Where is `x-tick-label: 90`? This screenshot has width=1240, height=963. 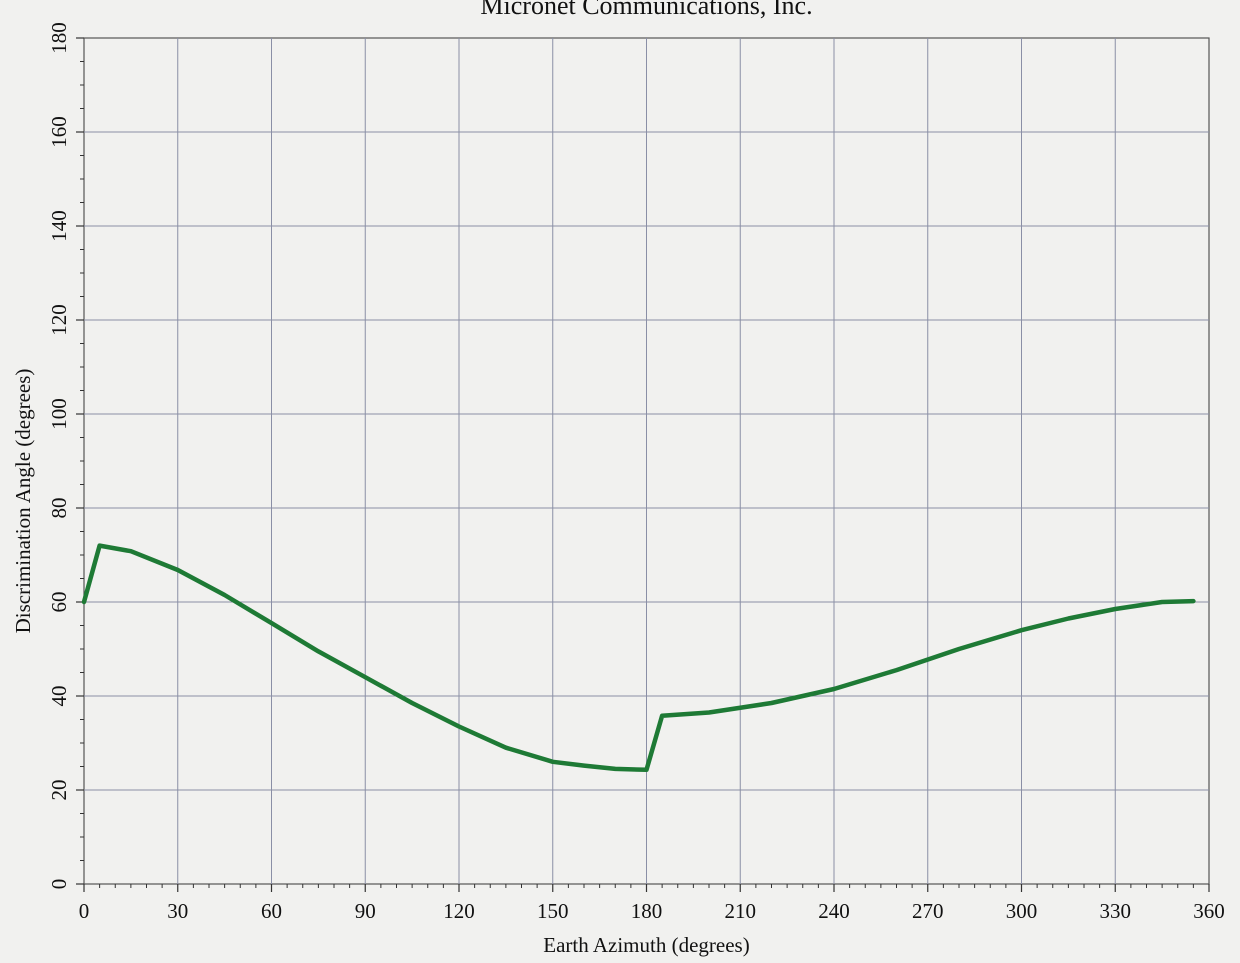
x-tick-label: 90 is located at coordinates (365, 911).